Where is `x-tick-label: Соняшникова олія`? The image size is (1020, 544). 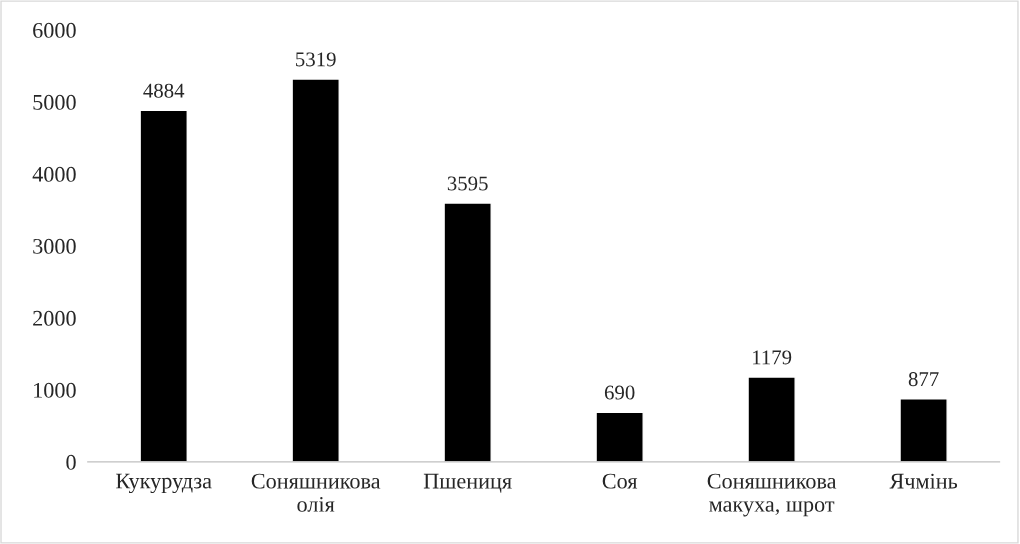
x-tick-label: Соняшникова олія is located at coordinates (316, 492).